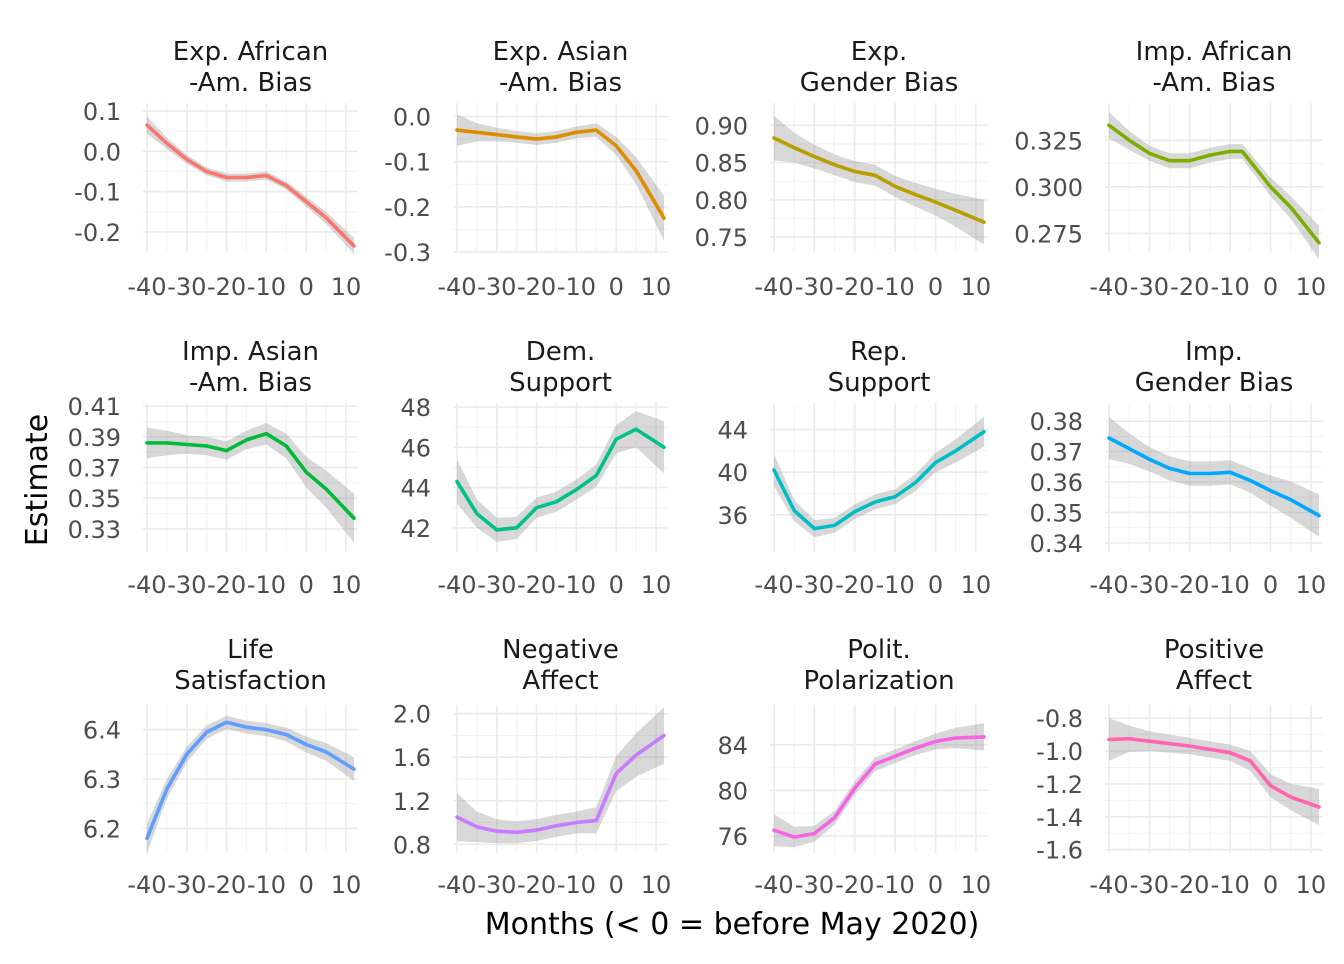  I want to click on y-tick-label: 6.3, so click(102, 780).